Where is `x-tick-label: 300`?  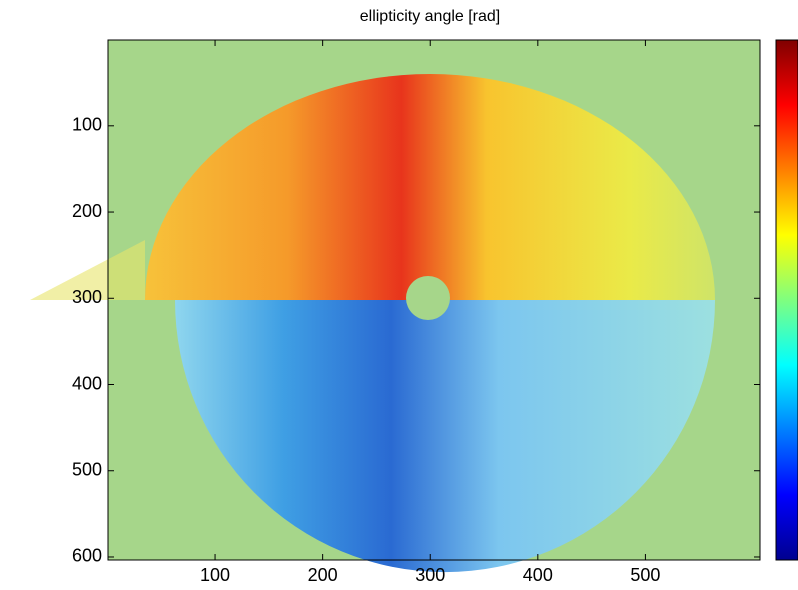 x-tick-label: 300 is located at coordinates (430, 575).